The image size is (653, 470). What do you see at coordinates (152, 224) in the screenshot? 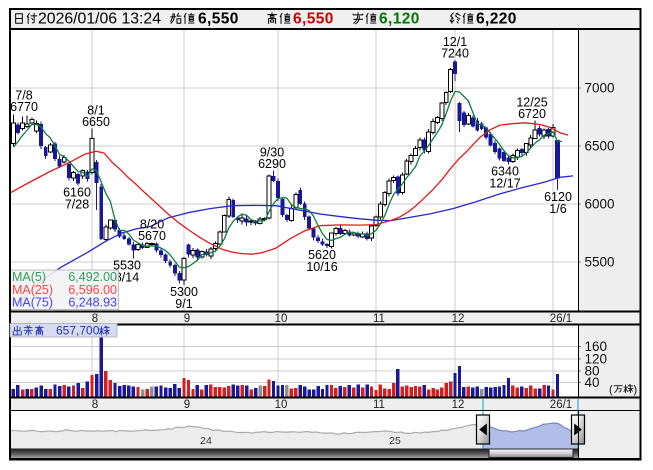
I see `svg-text: 8/20` at bounding box center [152, 224].